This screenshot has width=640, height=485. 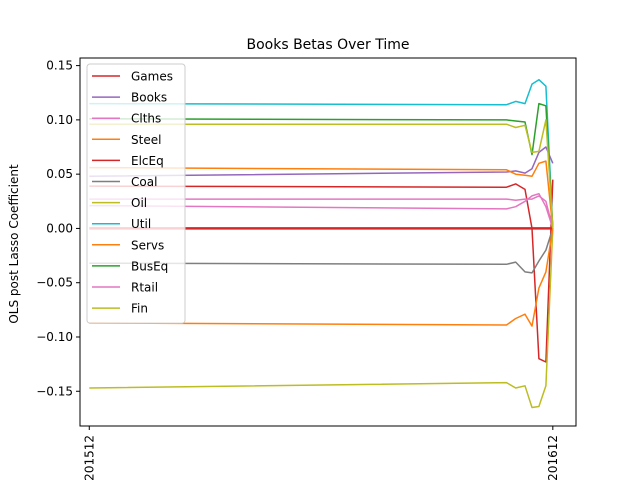 I want to click on y-tick-label: −0.15, so click(x=54, y=391).